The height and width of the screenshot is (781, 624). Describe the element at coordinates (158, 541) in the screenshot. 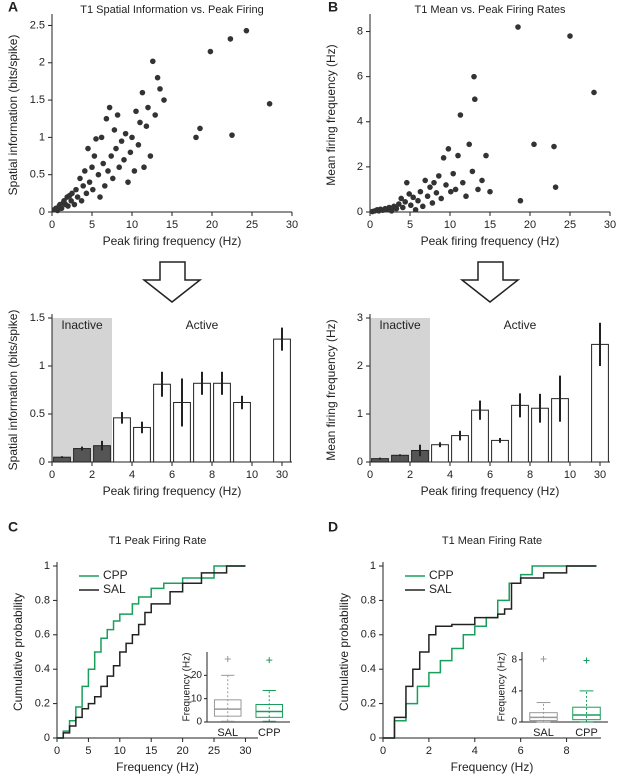

I see `chart-title: T1 Peak Firing Rate` at that location.